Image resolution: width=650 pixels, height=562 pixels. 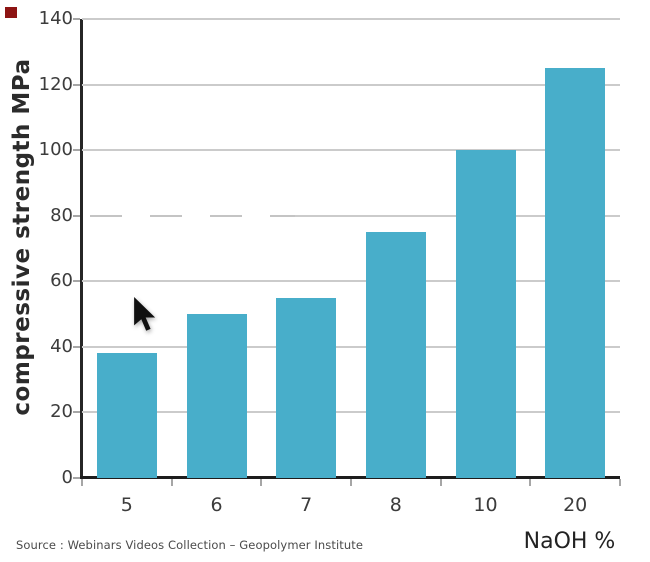 I want to click on y-tick-label: 60, so click(x=61, y=281).